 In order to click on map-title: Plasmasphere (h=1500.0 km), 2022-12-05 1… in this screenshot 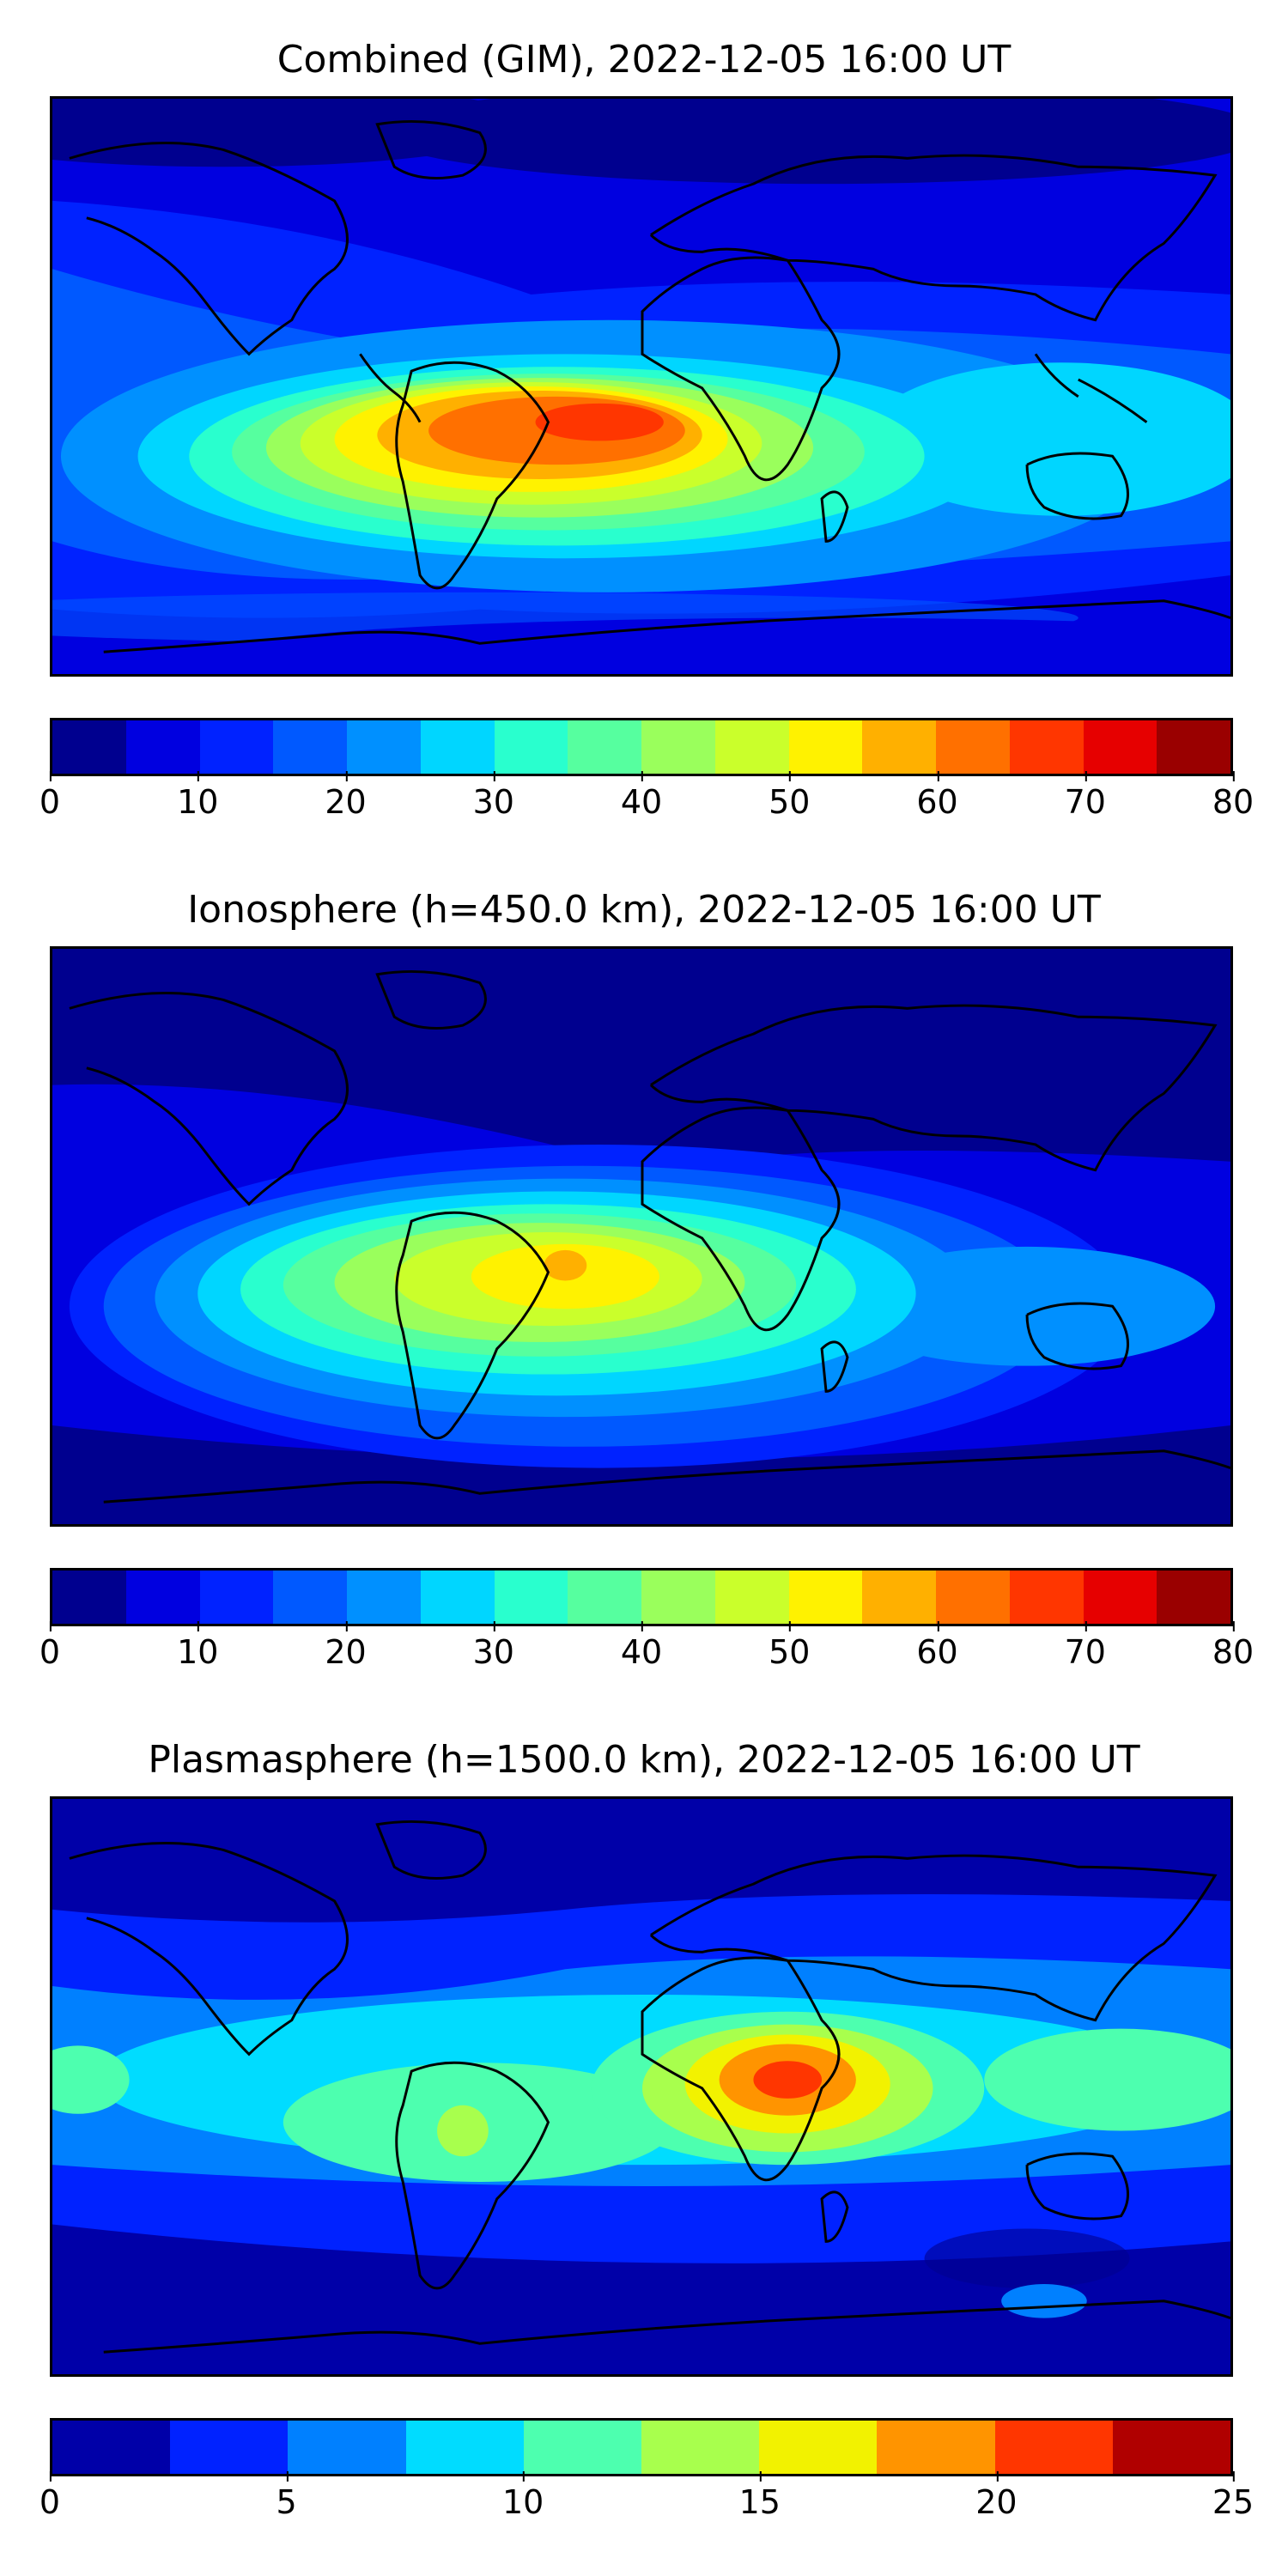, I will do `click(644, 1760)`.